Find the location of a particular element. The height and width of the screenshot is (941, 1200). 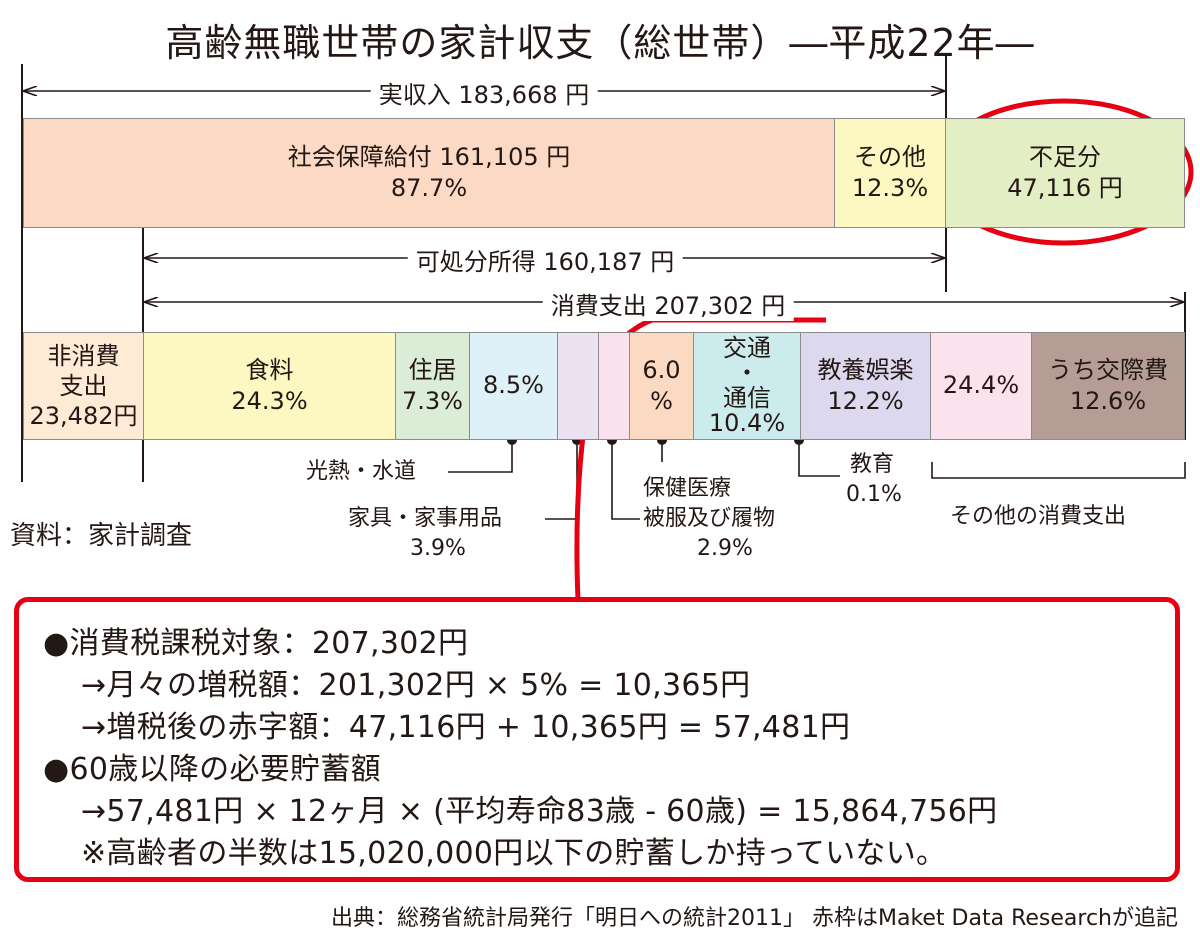

annot-furniture-pct: 3.9% is located at coordinates (438, 548).